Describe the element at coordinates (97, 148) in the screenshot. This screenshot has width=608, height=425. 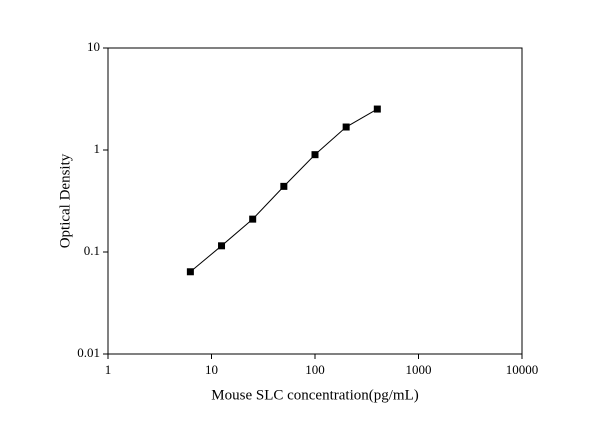
I see `y-tick-label: 1` at that location.